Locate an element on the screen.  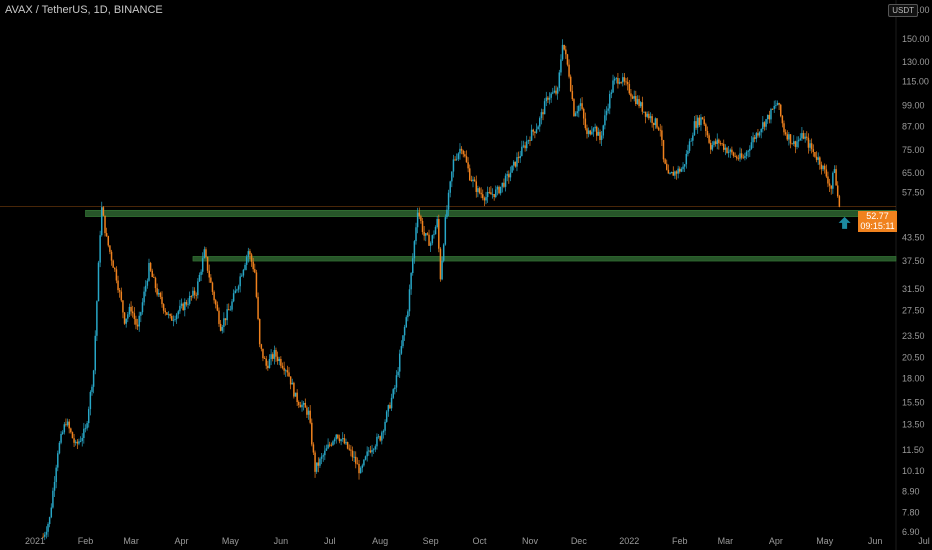
y-tick-label: 57.50 is located at coordinates (913, 193).